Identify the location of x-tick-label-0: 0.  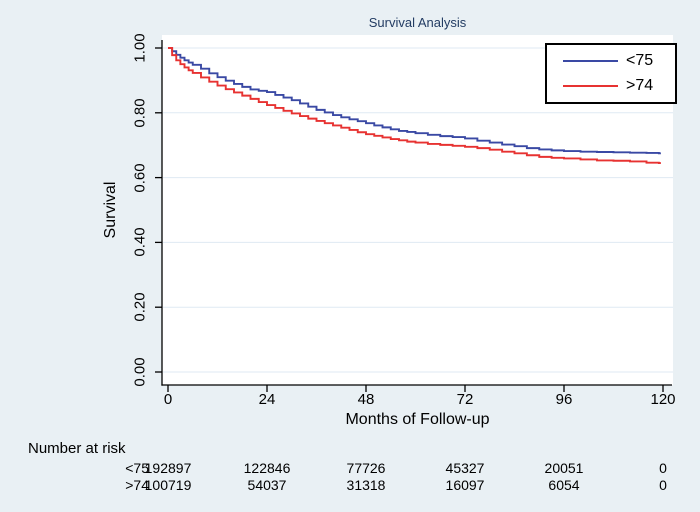
(168, 399).